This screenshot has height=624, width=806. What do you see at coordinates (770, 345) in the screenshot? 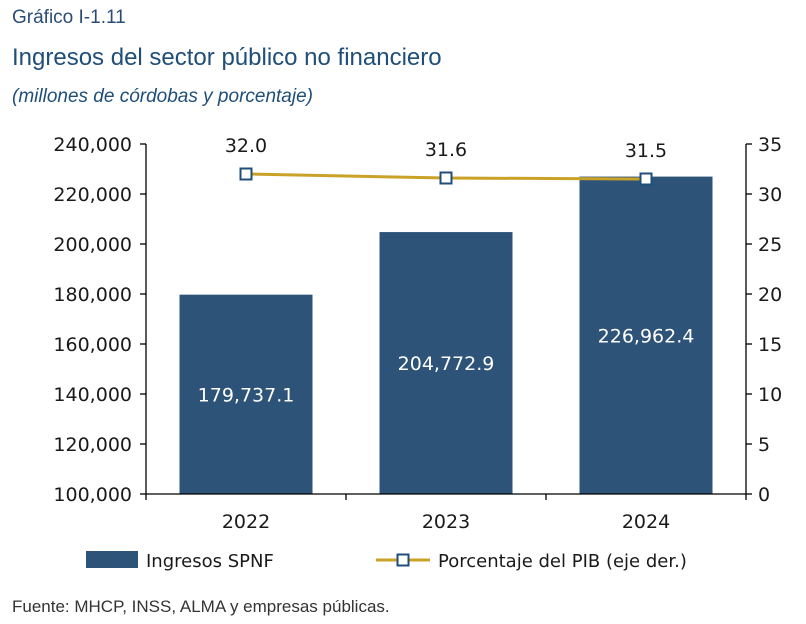
I see `y-right-tick-label: 15` at bounding box center [770, 345].